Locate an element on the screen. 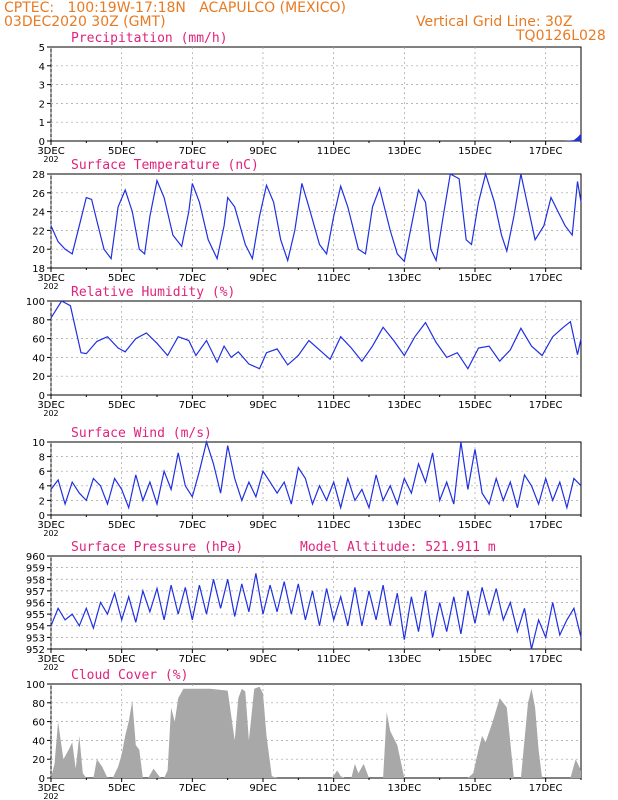  wind-ytick-label: 10 is located at coordinates (38, 443).